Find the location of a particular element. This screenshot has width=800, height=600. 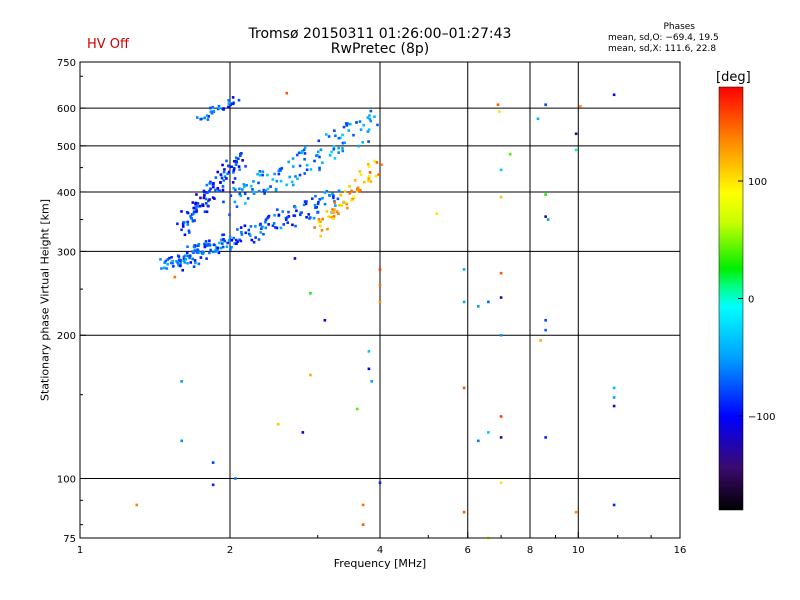

colorbar-tick-label: 0 is located at coordinates (751, 300).